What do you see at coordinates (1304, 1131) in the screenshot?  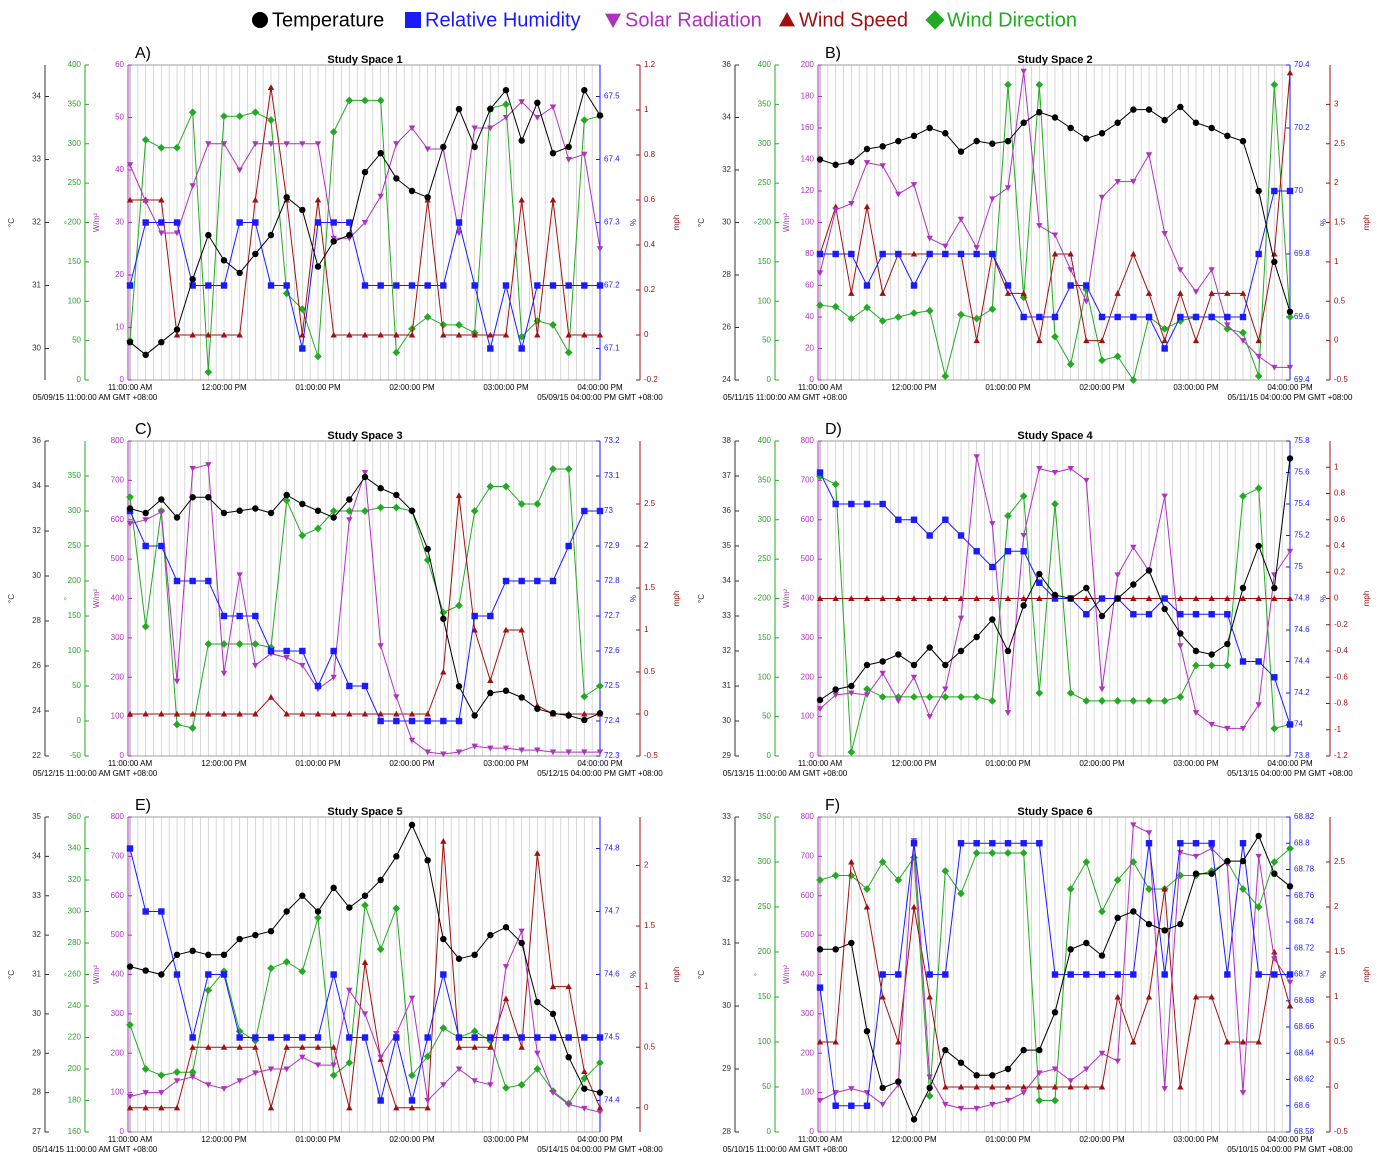 I see `y-tick-label: 68.58` at bounding box center [1304, 1131].